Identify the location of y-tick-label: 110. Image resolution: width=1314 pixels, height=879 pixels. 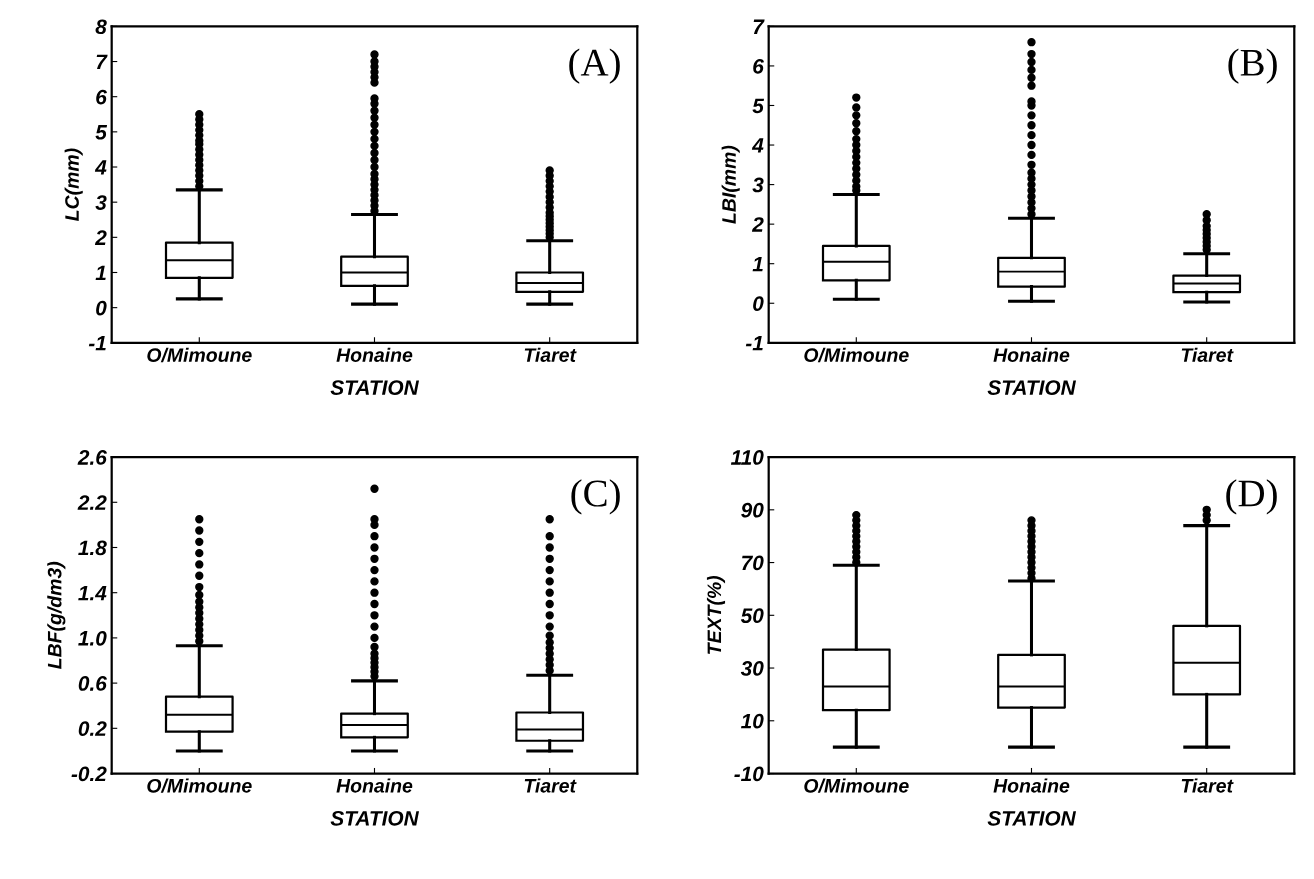
(747, 457).